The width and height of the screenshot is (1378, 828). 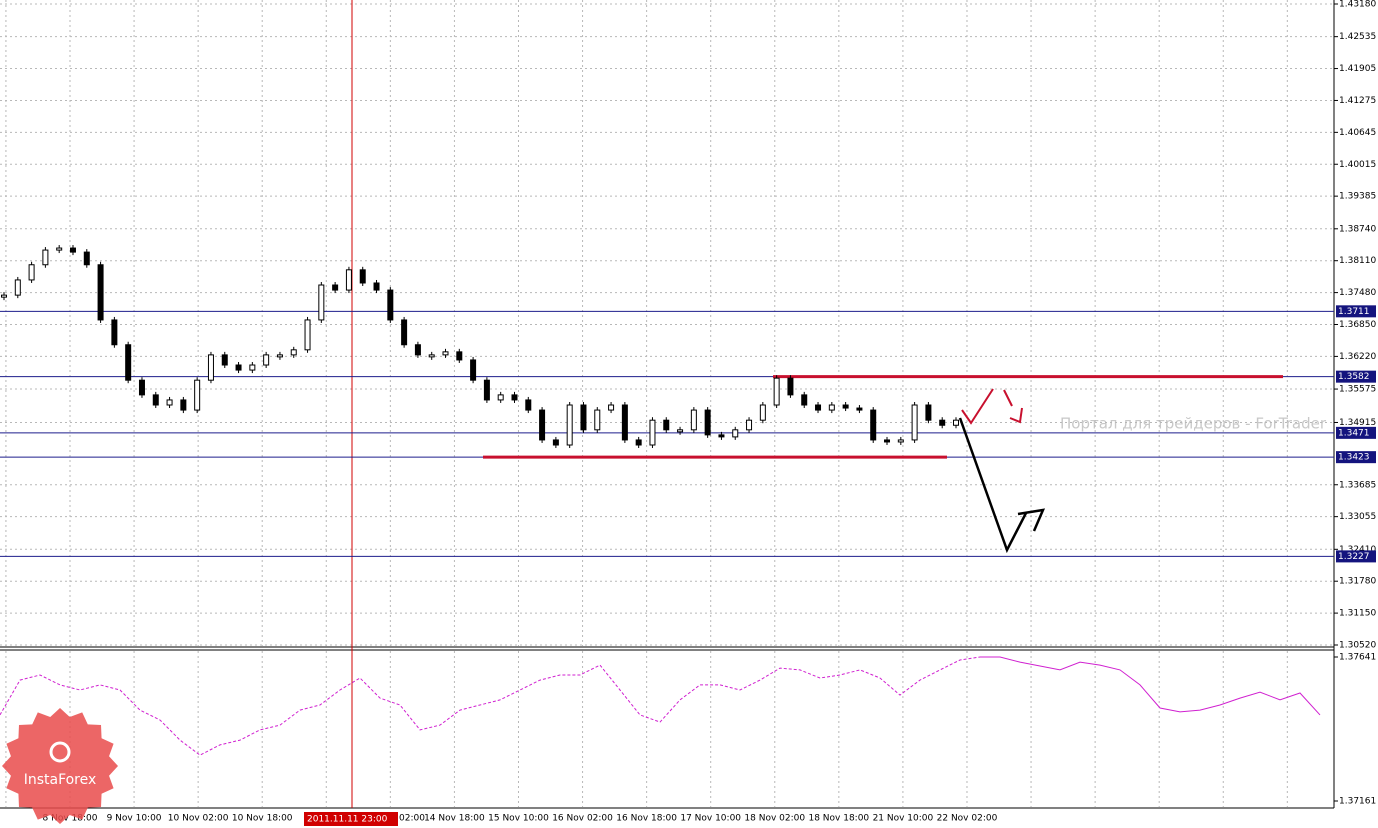 What do you see at coordinates (1016, 415) in the screenshot?
I see `arrow-head` at bounding box center [1016, 415].